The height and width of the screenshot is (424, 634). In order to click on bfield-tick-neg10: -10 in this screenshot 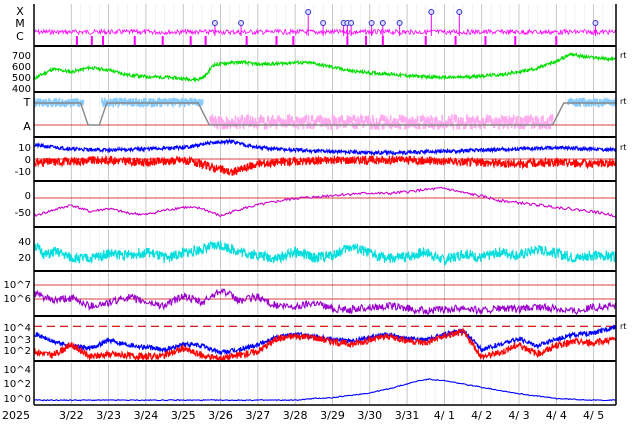, I will do `click(23, 172)`.